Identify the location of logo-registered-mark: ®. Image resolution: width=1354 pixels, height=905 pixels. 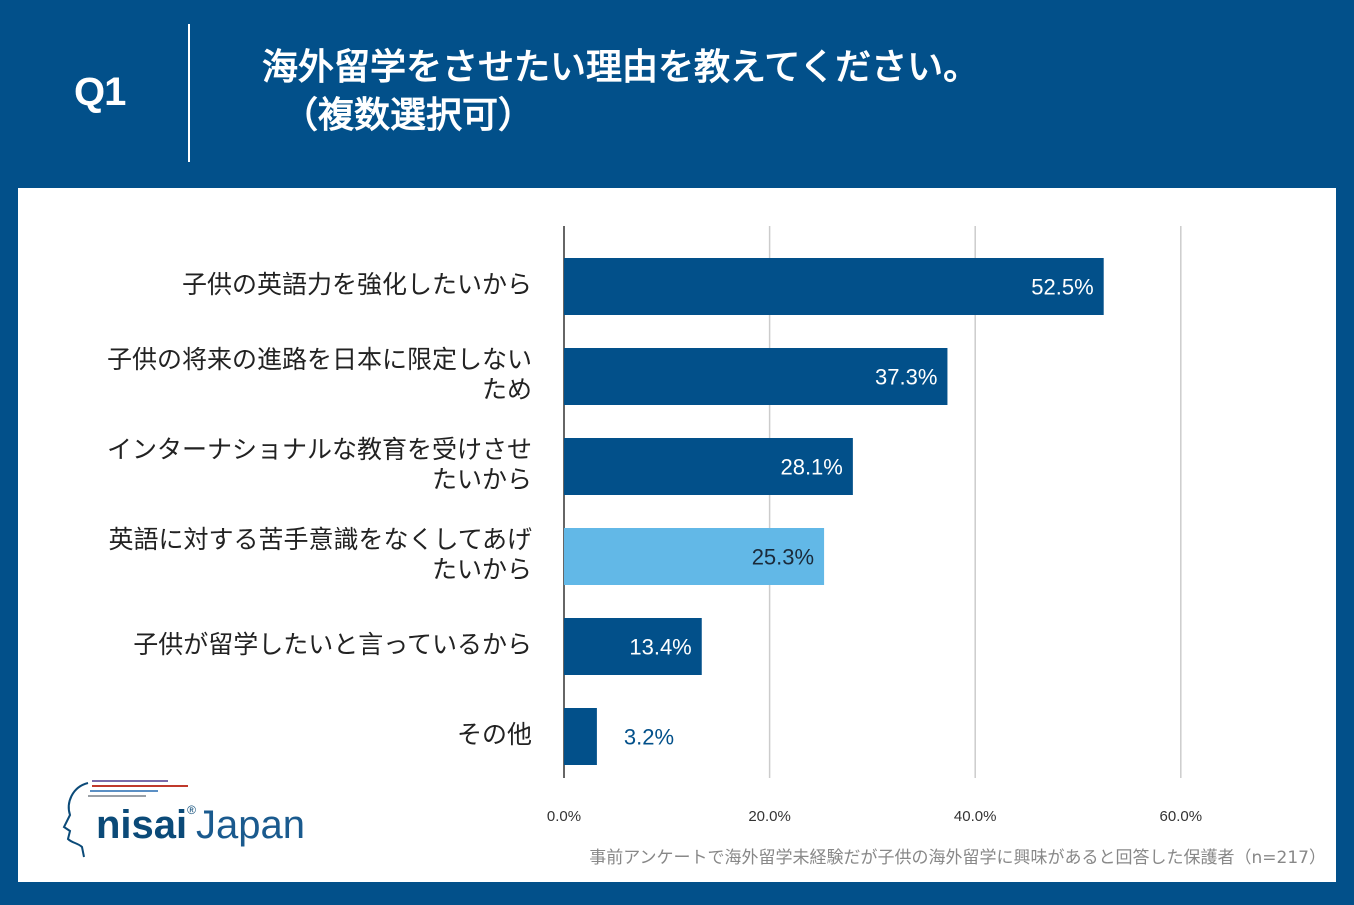
(191, 810).